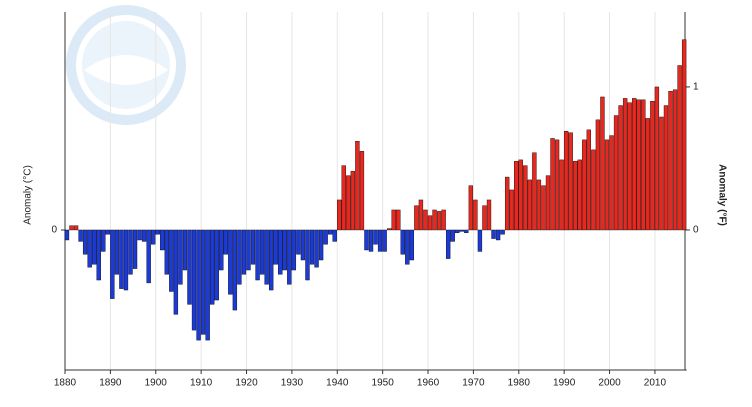 The image size is (752, 407). What do you see at coordinates (519, 383) in the screenshot?
I see `x-tick-label: 1980` at bounding box center [519, 383].